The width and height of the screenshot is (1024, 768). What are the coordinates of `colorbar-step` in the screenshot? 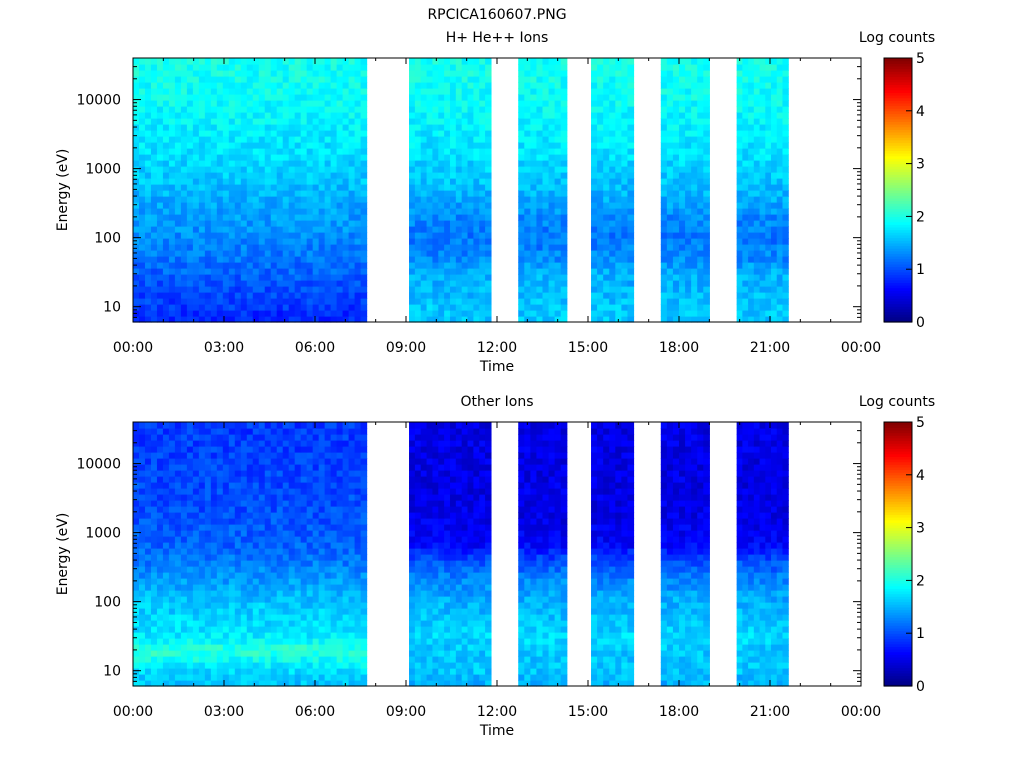 It's located at (898, 310).